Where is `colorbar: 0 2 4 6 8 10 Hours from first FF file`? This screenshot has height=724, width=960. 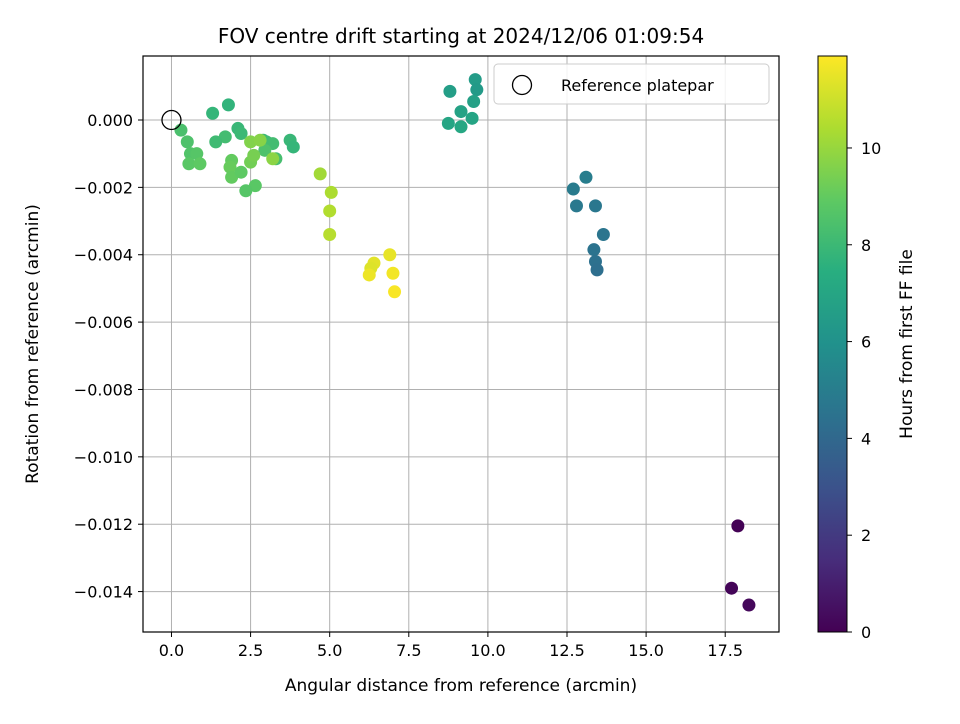 colorbar: 0 2 4 6 8 10 Hours from first FF file is located at coordinates (867, 348).